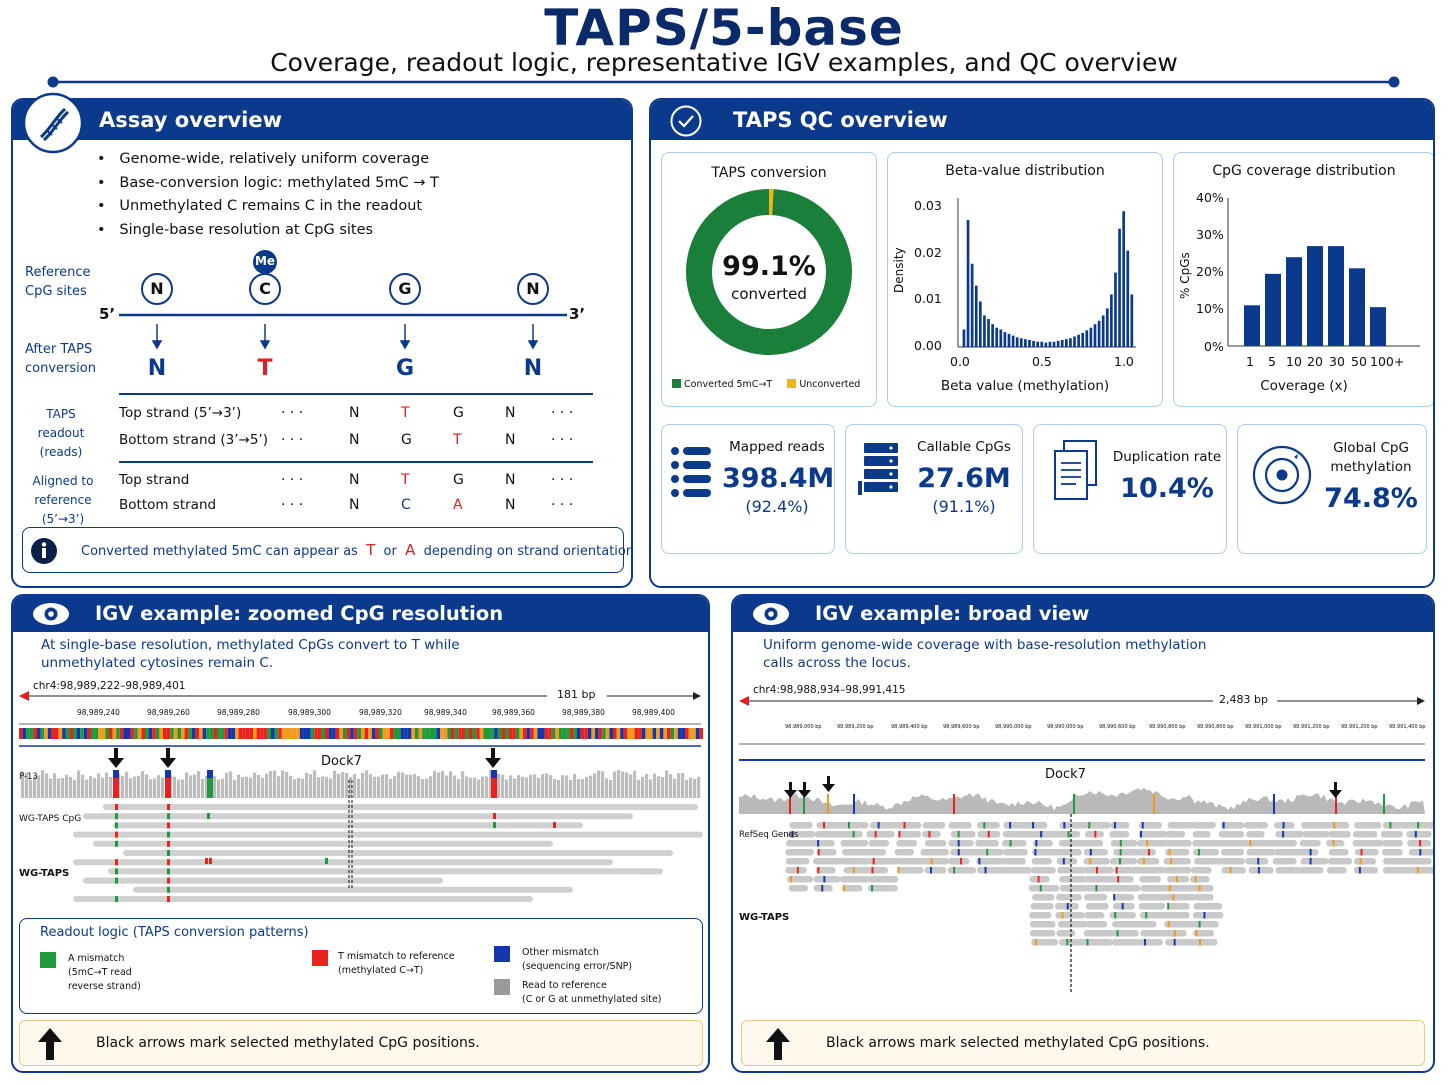  Describe the element at coordinates (309, 712) in the screenshot. I see `ruler-label: 98,989,300` at that location.